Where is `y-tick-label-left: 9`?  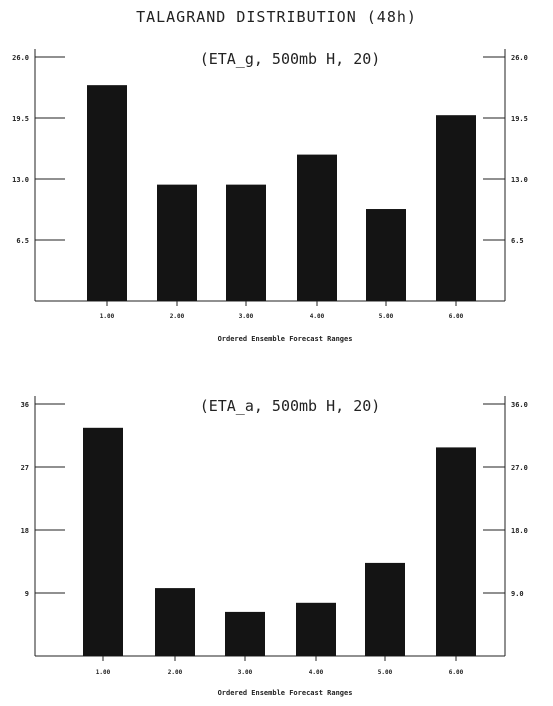
y-tick-label-left: 9 is located at coordinates (27, 594).